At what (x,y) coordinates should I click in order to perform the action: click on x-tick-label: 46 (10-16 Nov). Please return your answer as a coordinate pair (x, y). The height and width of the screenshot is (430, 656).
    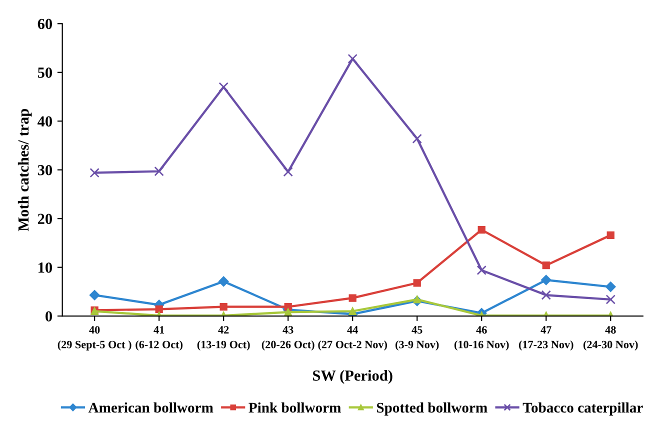
    Looking at the image, I should click on (481, 338).